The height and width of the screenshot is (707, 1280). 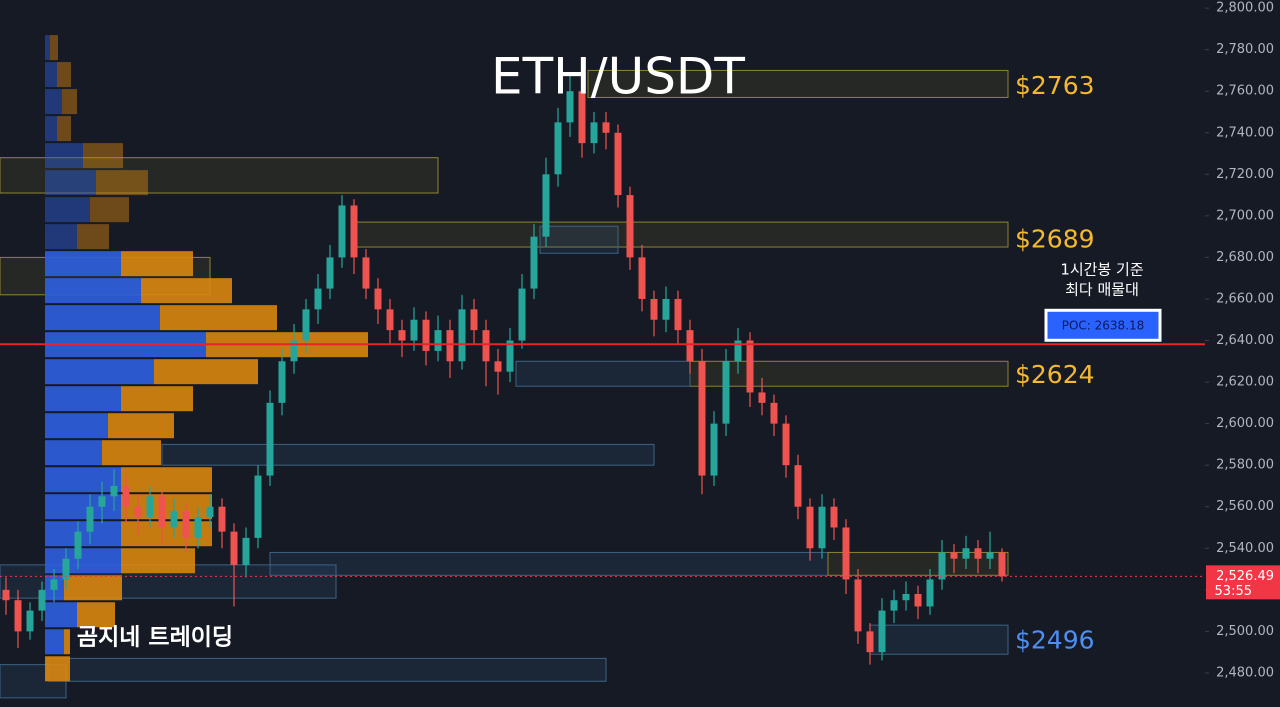 I want to click on y-tick-label: 2,800.00, so click(x=1245, y=8).